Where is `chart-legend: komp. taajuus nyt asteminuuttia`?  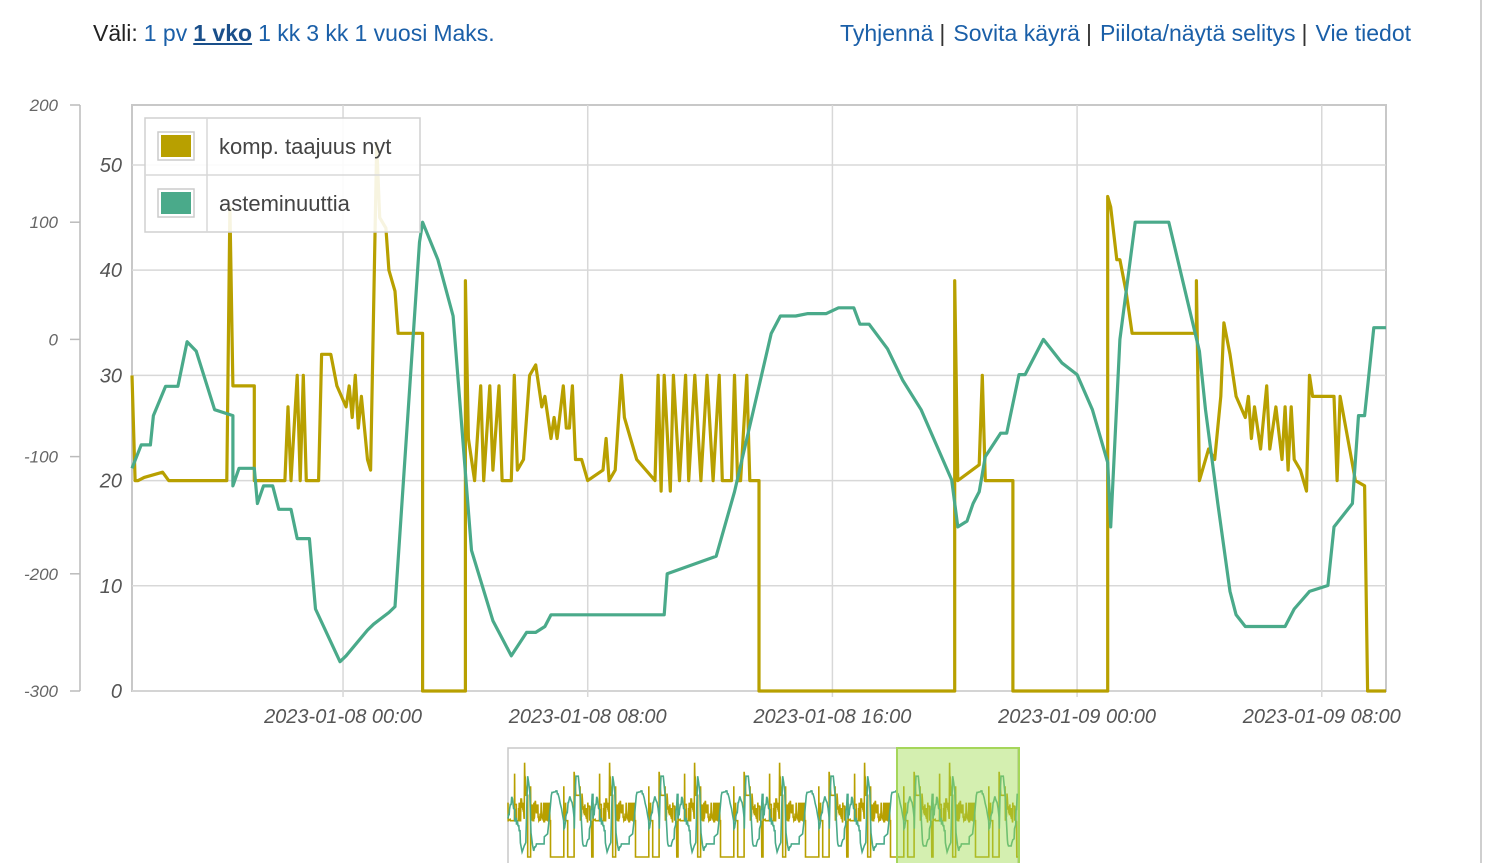
chart-legend: komp. taajuus nyt asteminuuttia is located at coordinates (282, 175).